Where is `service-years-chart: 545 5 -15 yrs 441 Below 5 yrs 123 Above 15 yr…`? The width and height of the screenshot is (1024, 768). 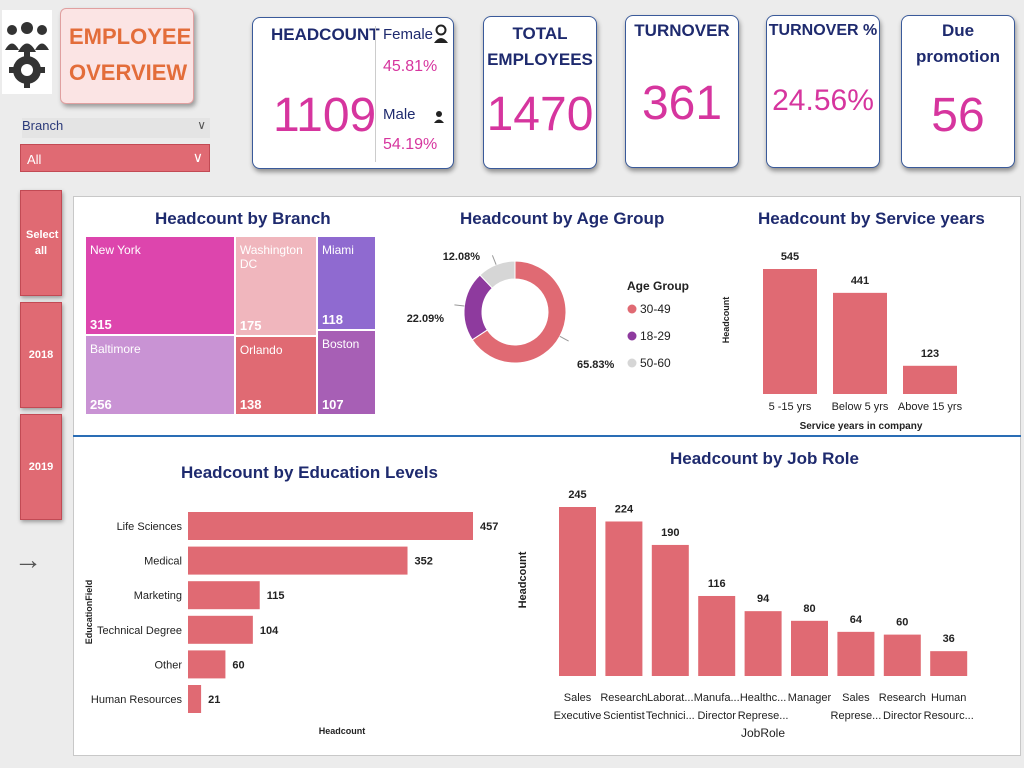 service-years-chart: 545 5 -15 yrs 441 Below 5 yrs 123 Above 15 yr… is located at coordinates (842, 341).